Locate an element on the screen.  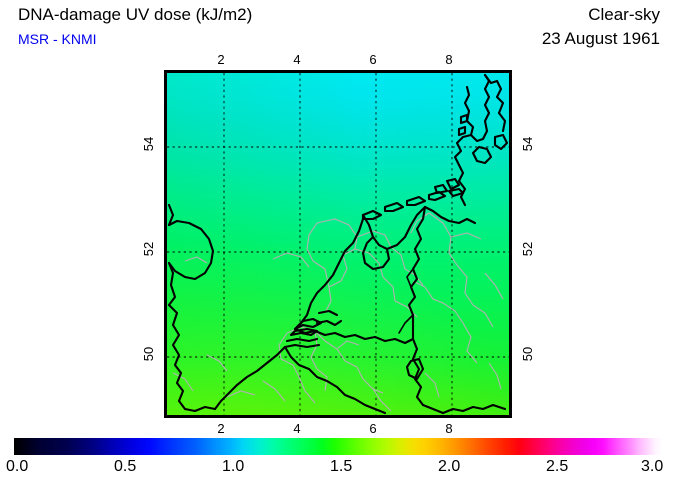
colorbar-tick-0.0: 0.0 is located at coordinates (17, 466).